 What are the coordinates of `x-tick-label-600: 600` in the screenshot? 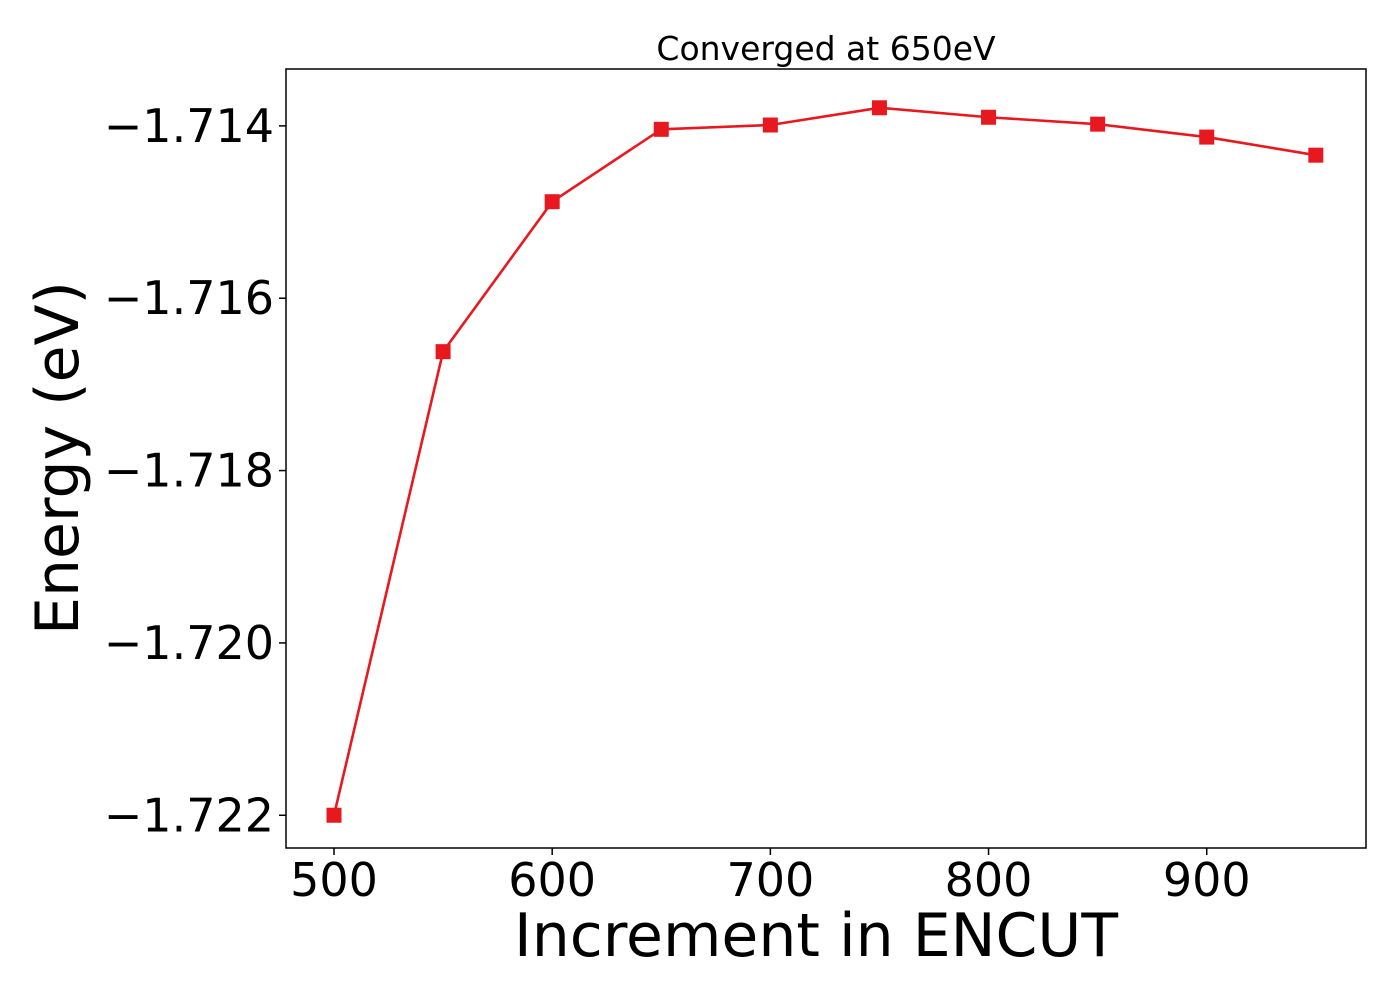 It's located at (552, 880).